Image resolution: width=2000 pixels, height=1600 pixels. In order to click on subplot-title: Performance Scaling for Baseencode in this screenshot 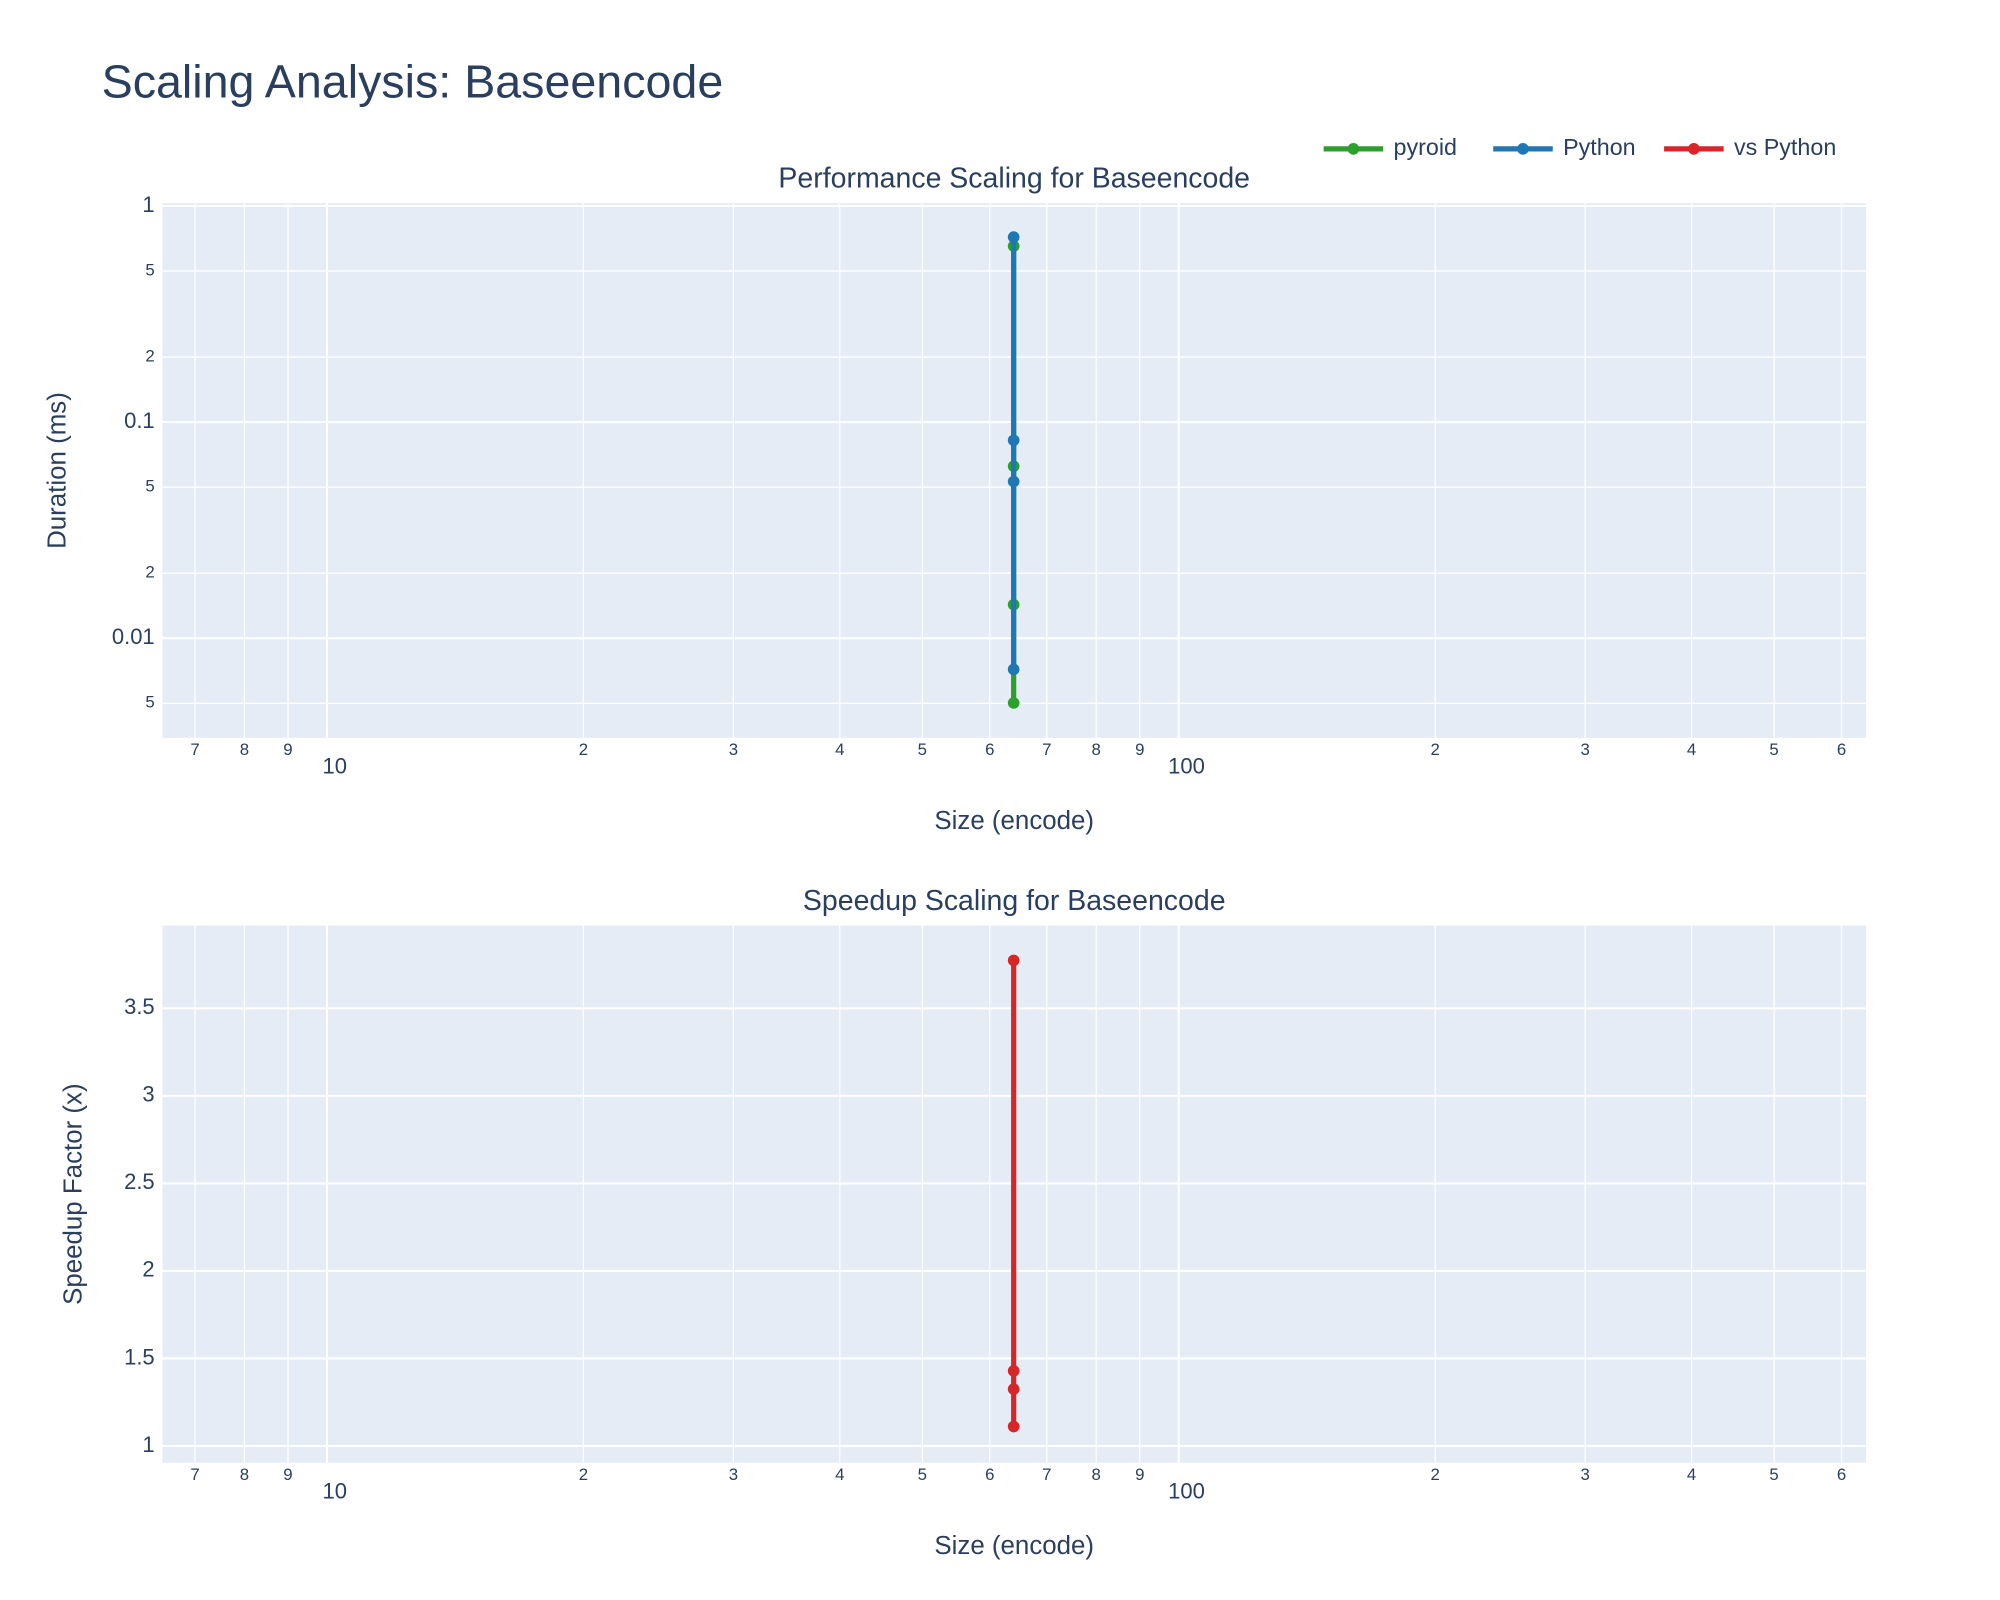, I will do `click(1014, 178)`.